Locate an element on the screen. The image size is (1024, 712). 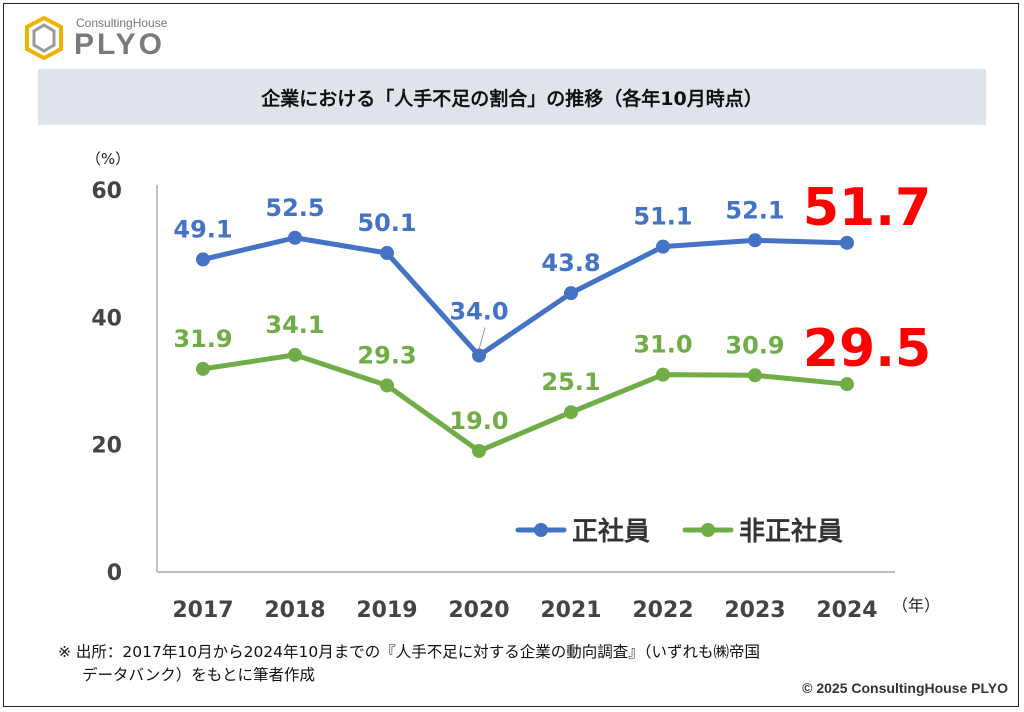
title-banner: 企業における「人手不足の割合」の推移（各年10月時点） is located at coordinates (512, 97).